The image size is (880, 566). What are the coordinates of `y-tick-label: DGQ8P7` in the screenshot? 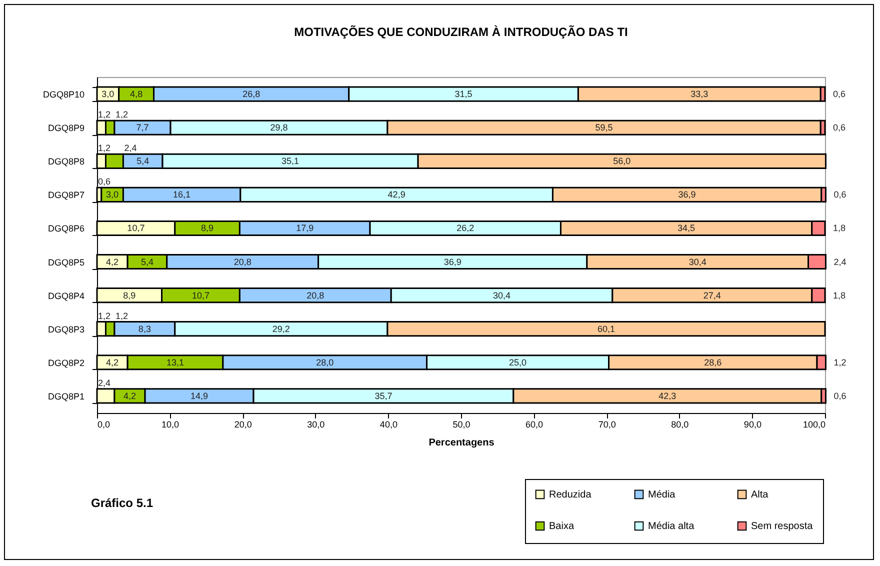 It's located at (66, 195).